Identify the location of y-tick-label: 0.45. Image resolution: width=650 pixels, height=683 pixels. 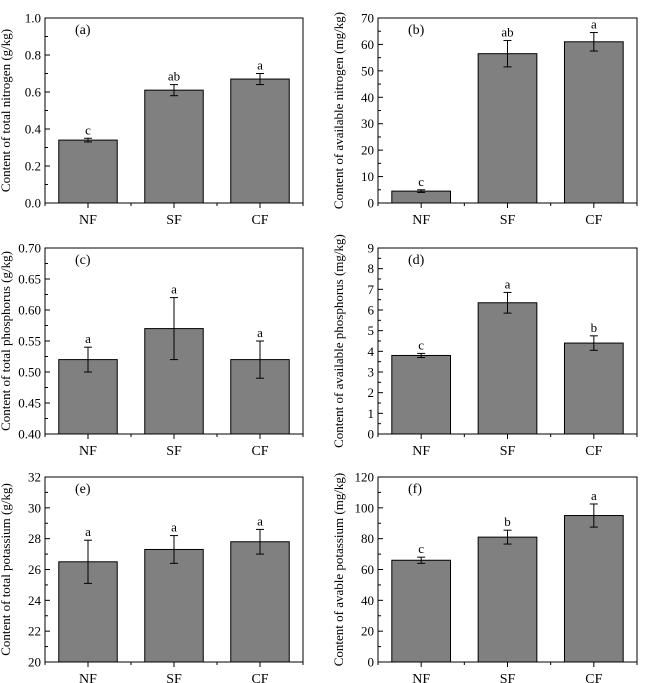
(29, 403).